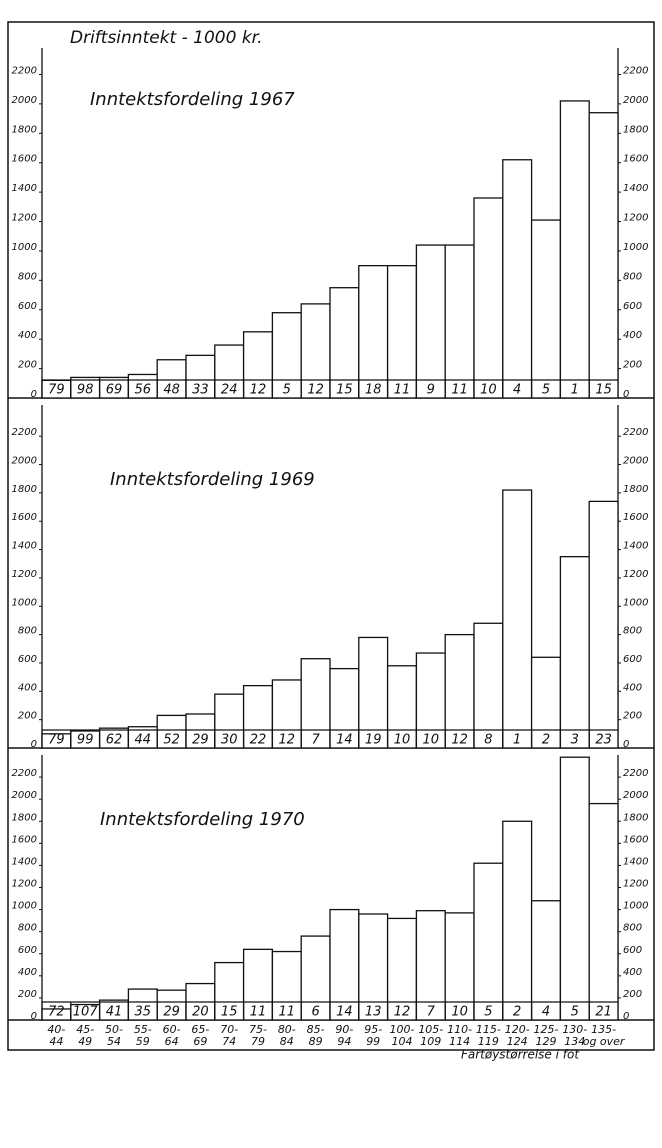 The image size is (662, 1148). Describe the element at coordinates (402, 1029) in the screenshot. I see `x-tick-label: 100-` at that location.